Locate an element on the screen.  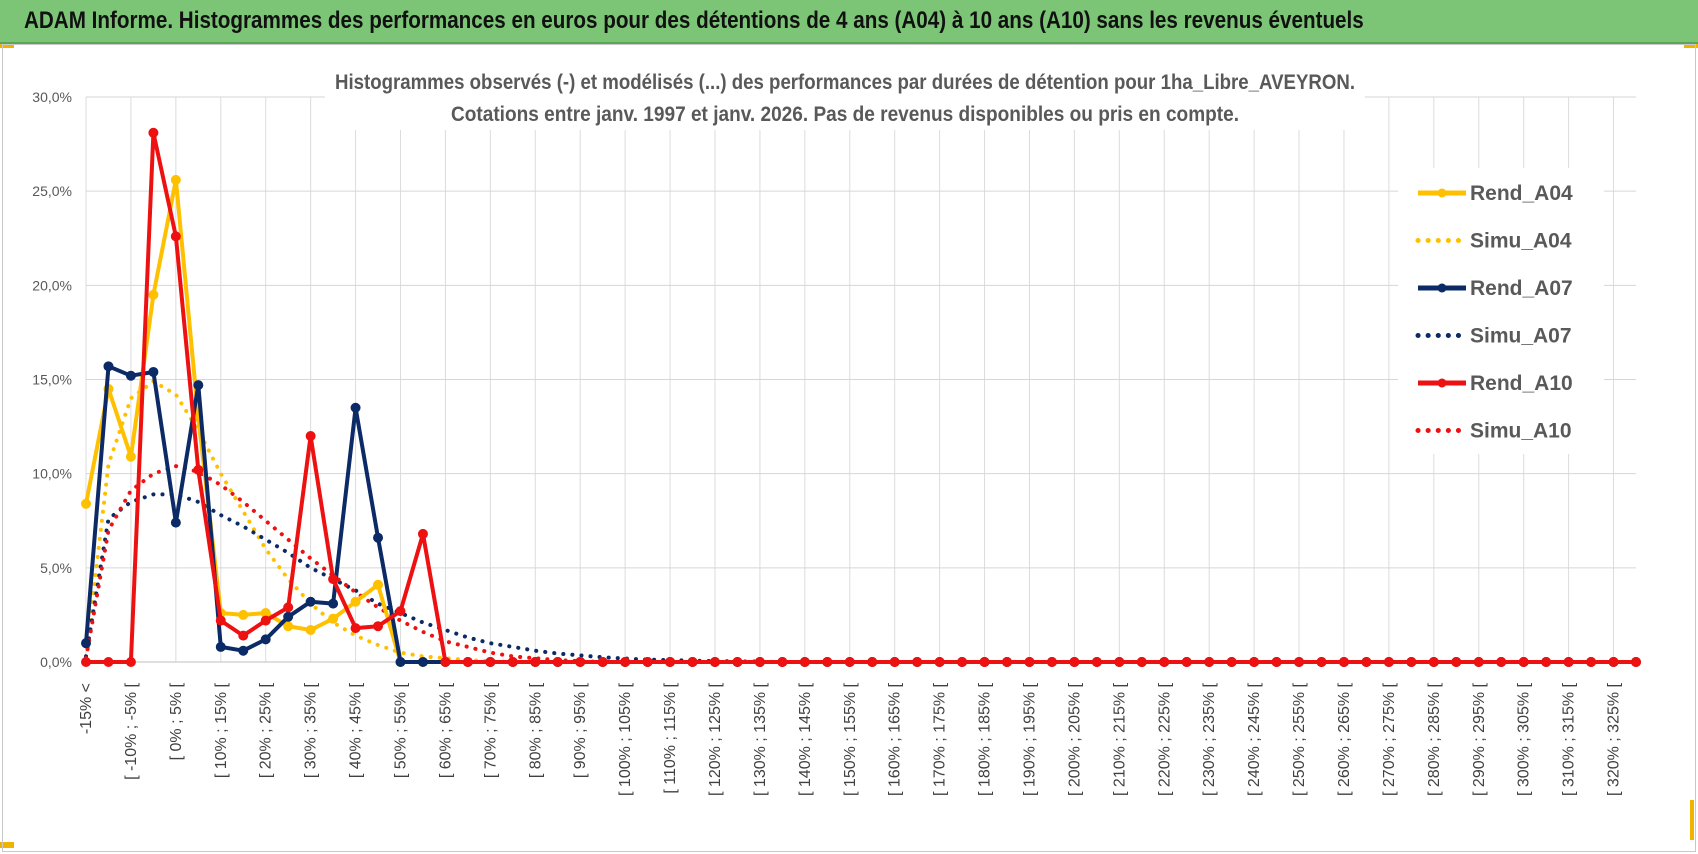
x-tick-label: [ 220% ; 225% [ is located at coordinates (1164, 739).